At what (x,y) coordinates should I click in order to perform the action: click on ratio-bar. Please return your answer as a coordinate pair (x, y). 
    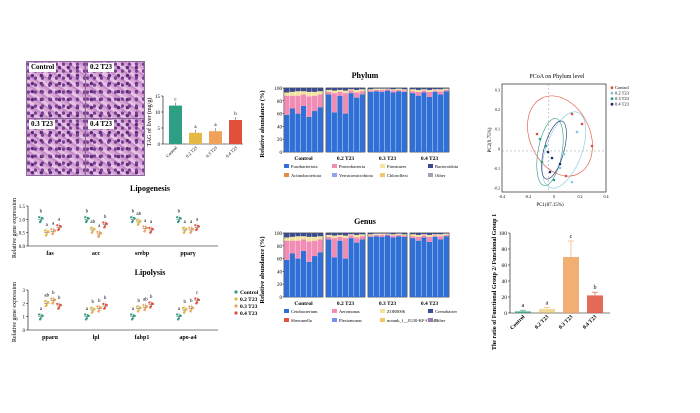
    Looking at the image, I should click on (523, 312).